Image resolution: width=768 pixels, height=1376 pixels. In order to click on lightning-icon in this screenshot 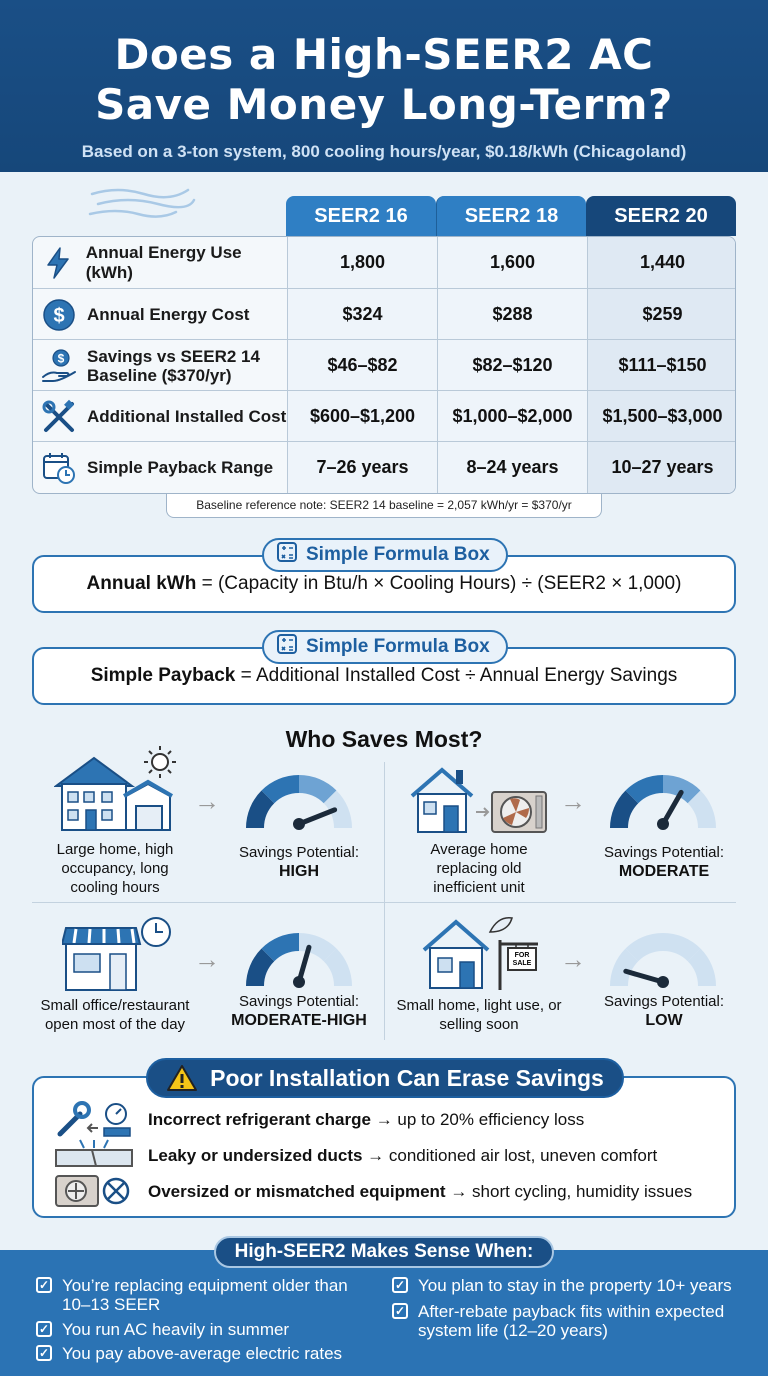, I will do `click(58, 263)`.